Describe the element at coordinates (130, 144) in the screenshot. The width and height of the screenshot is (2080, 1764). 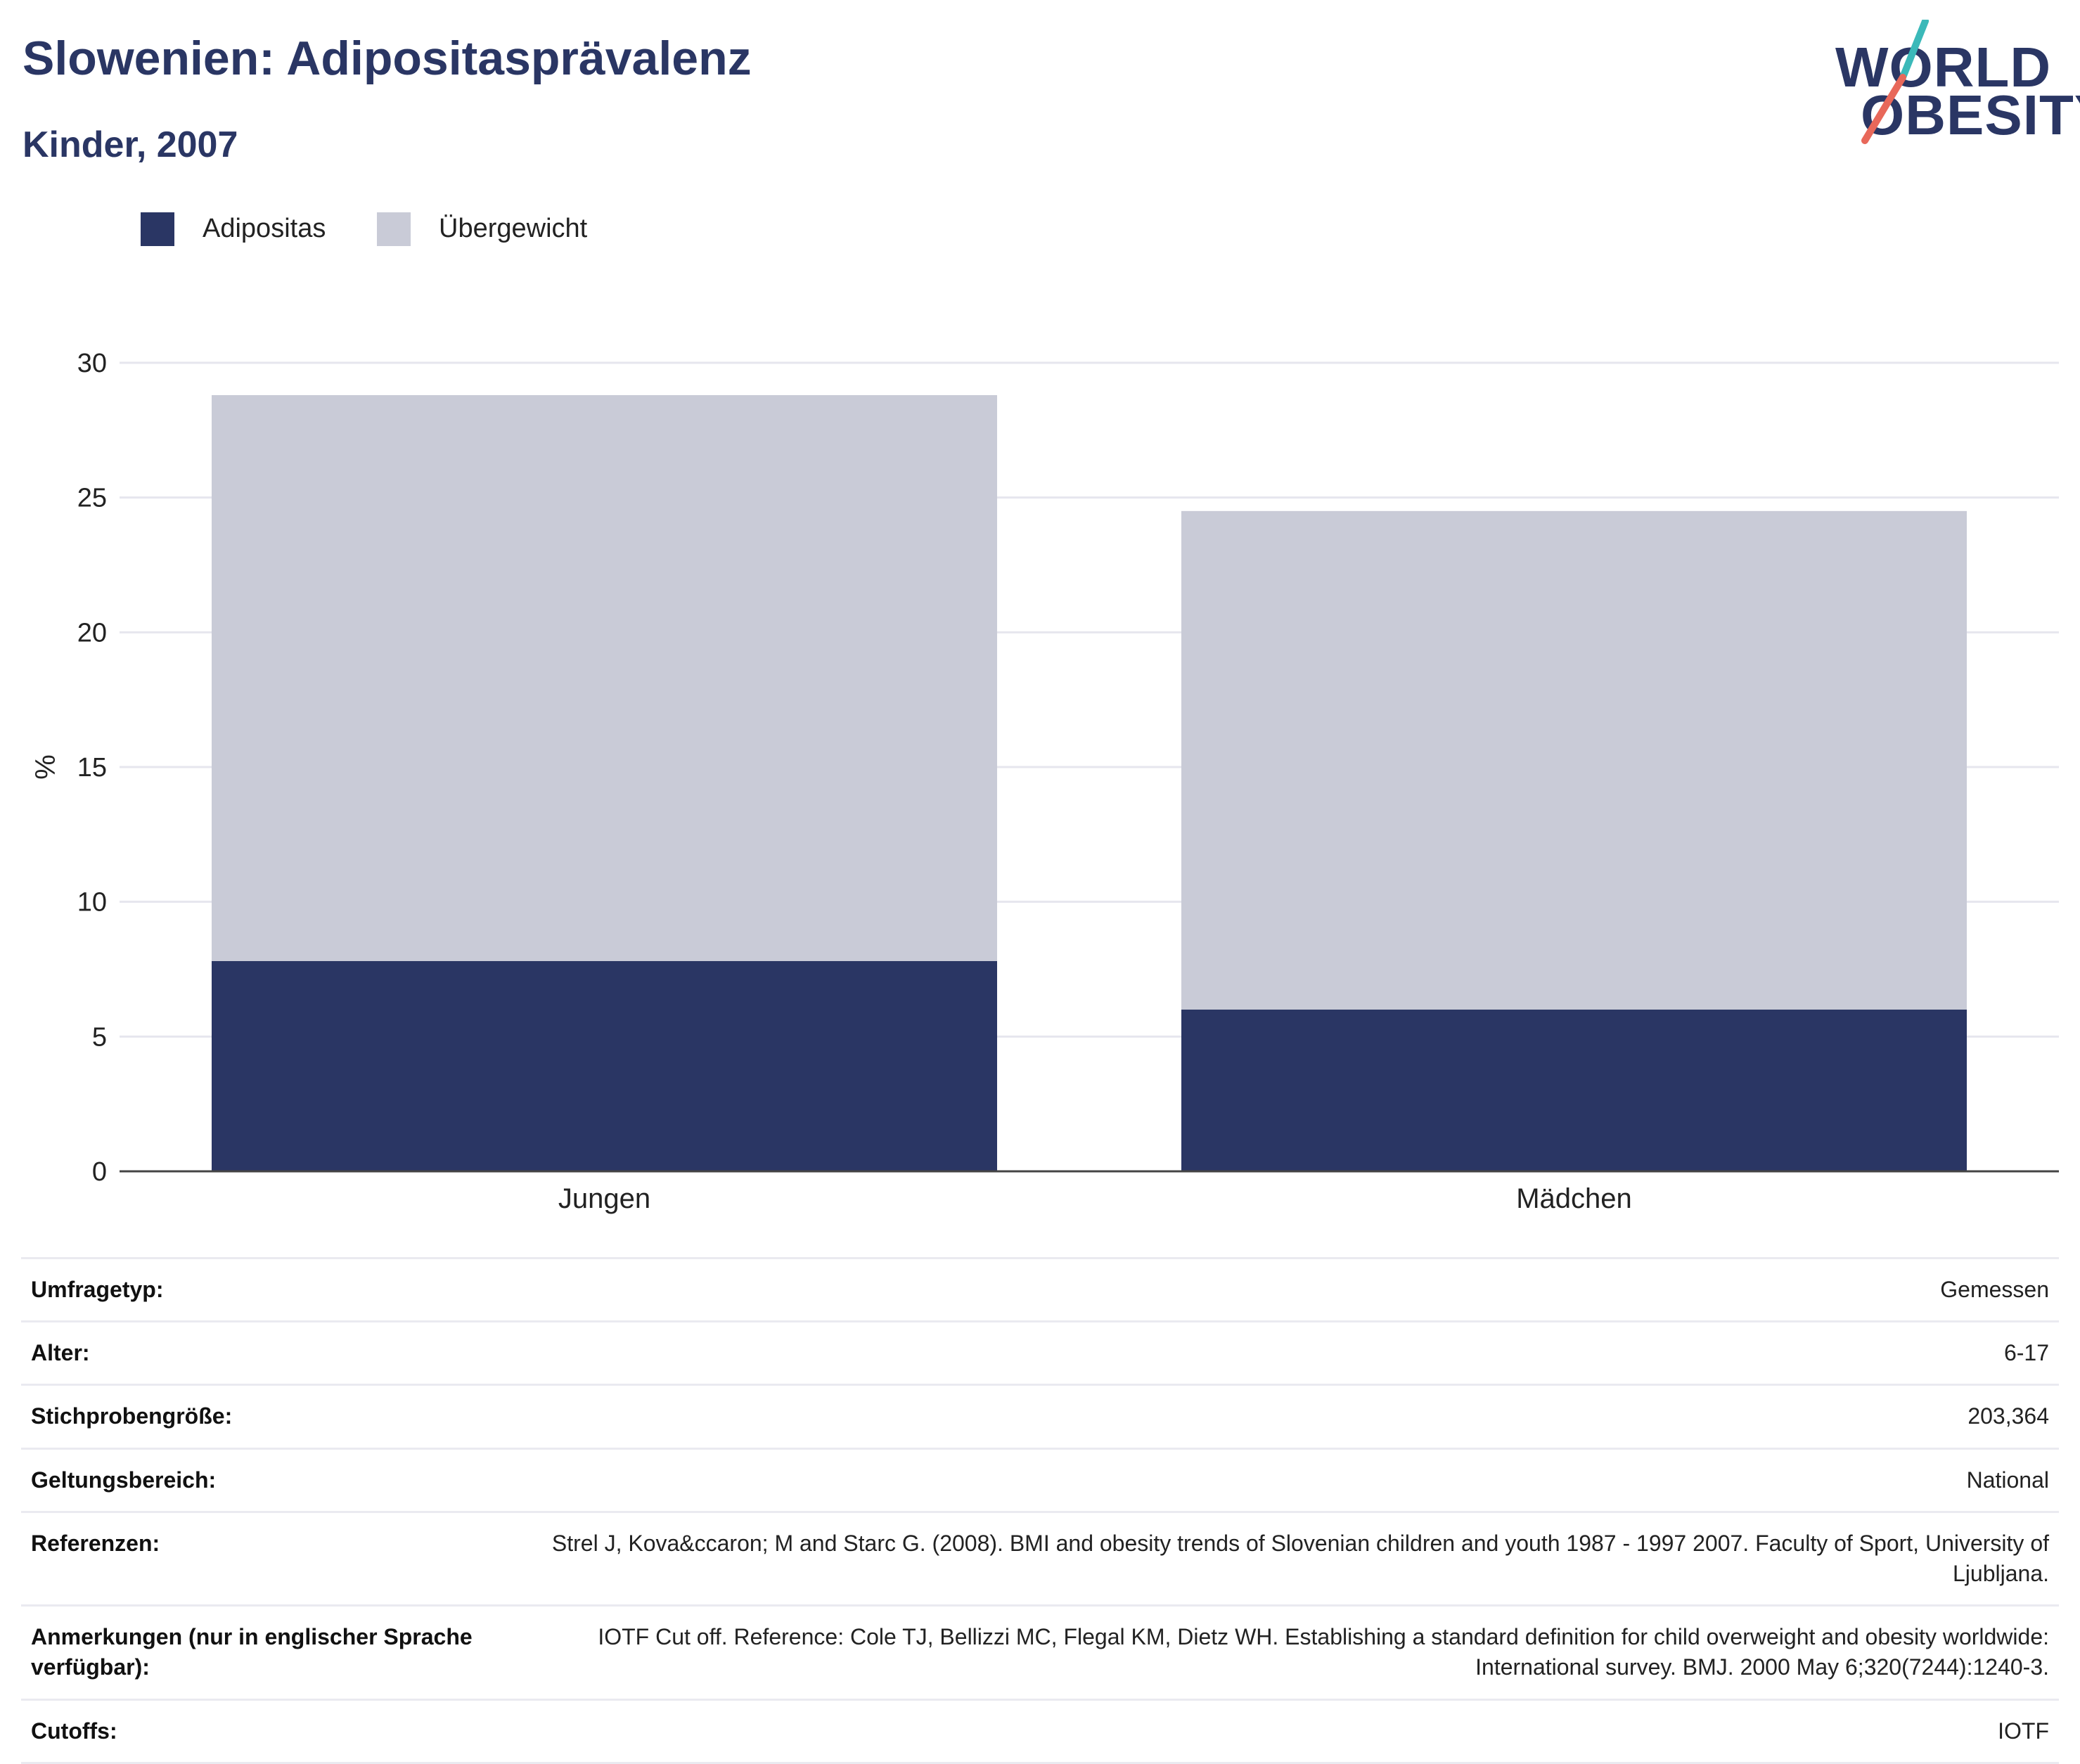
I see `chart-subtitle: Kinder, 2007` at that location.